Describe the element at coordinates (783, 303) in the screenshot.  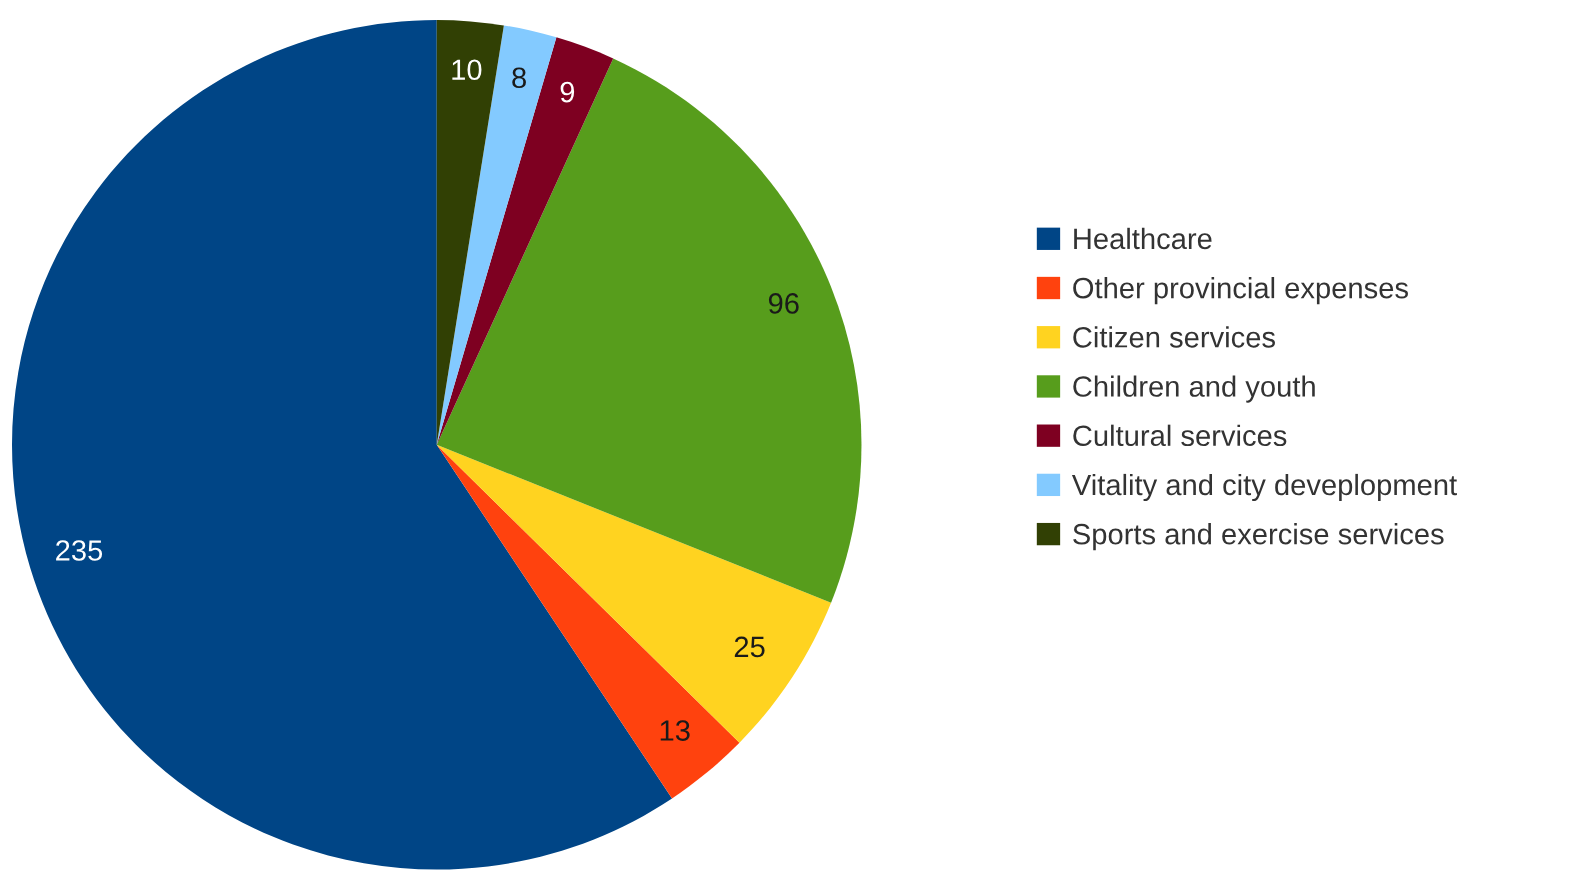
I see `data-label: 96` at that location.